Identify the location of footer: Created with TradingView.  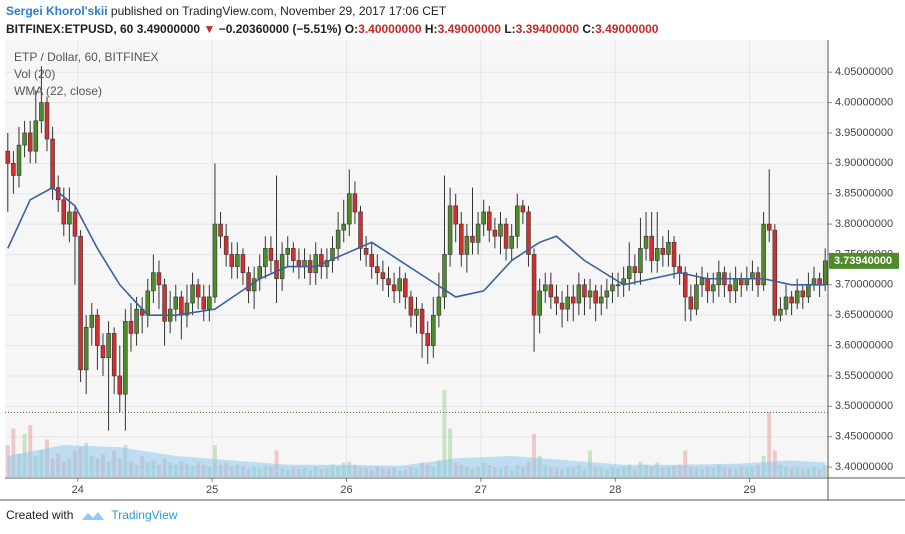
(91, 515).